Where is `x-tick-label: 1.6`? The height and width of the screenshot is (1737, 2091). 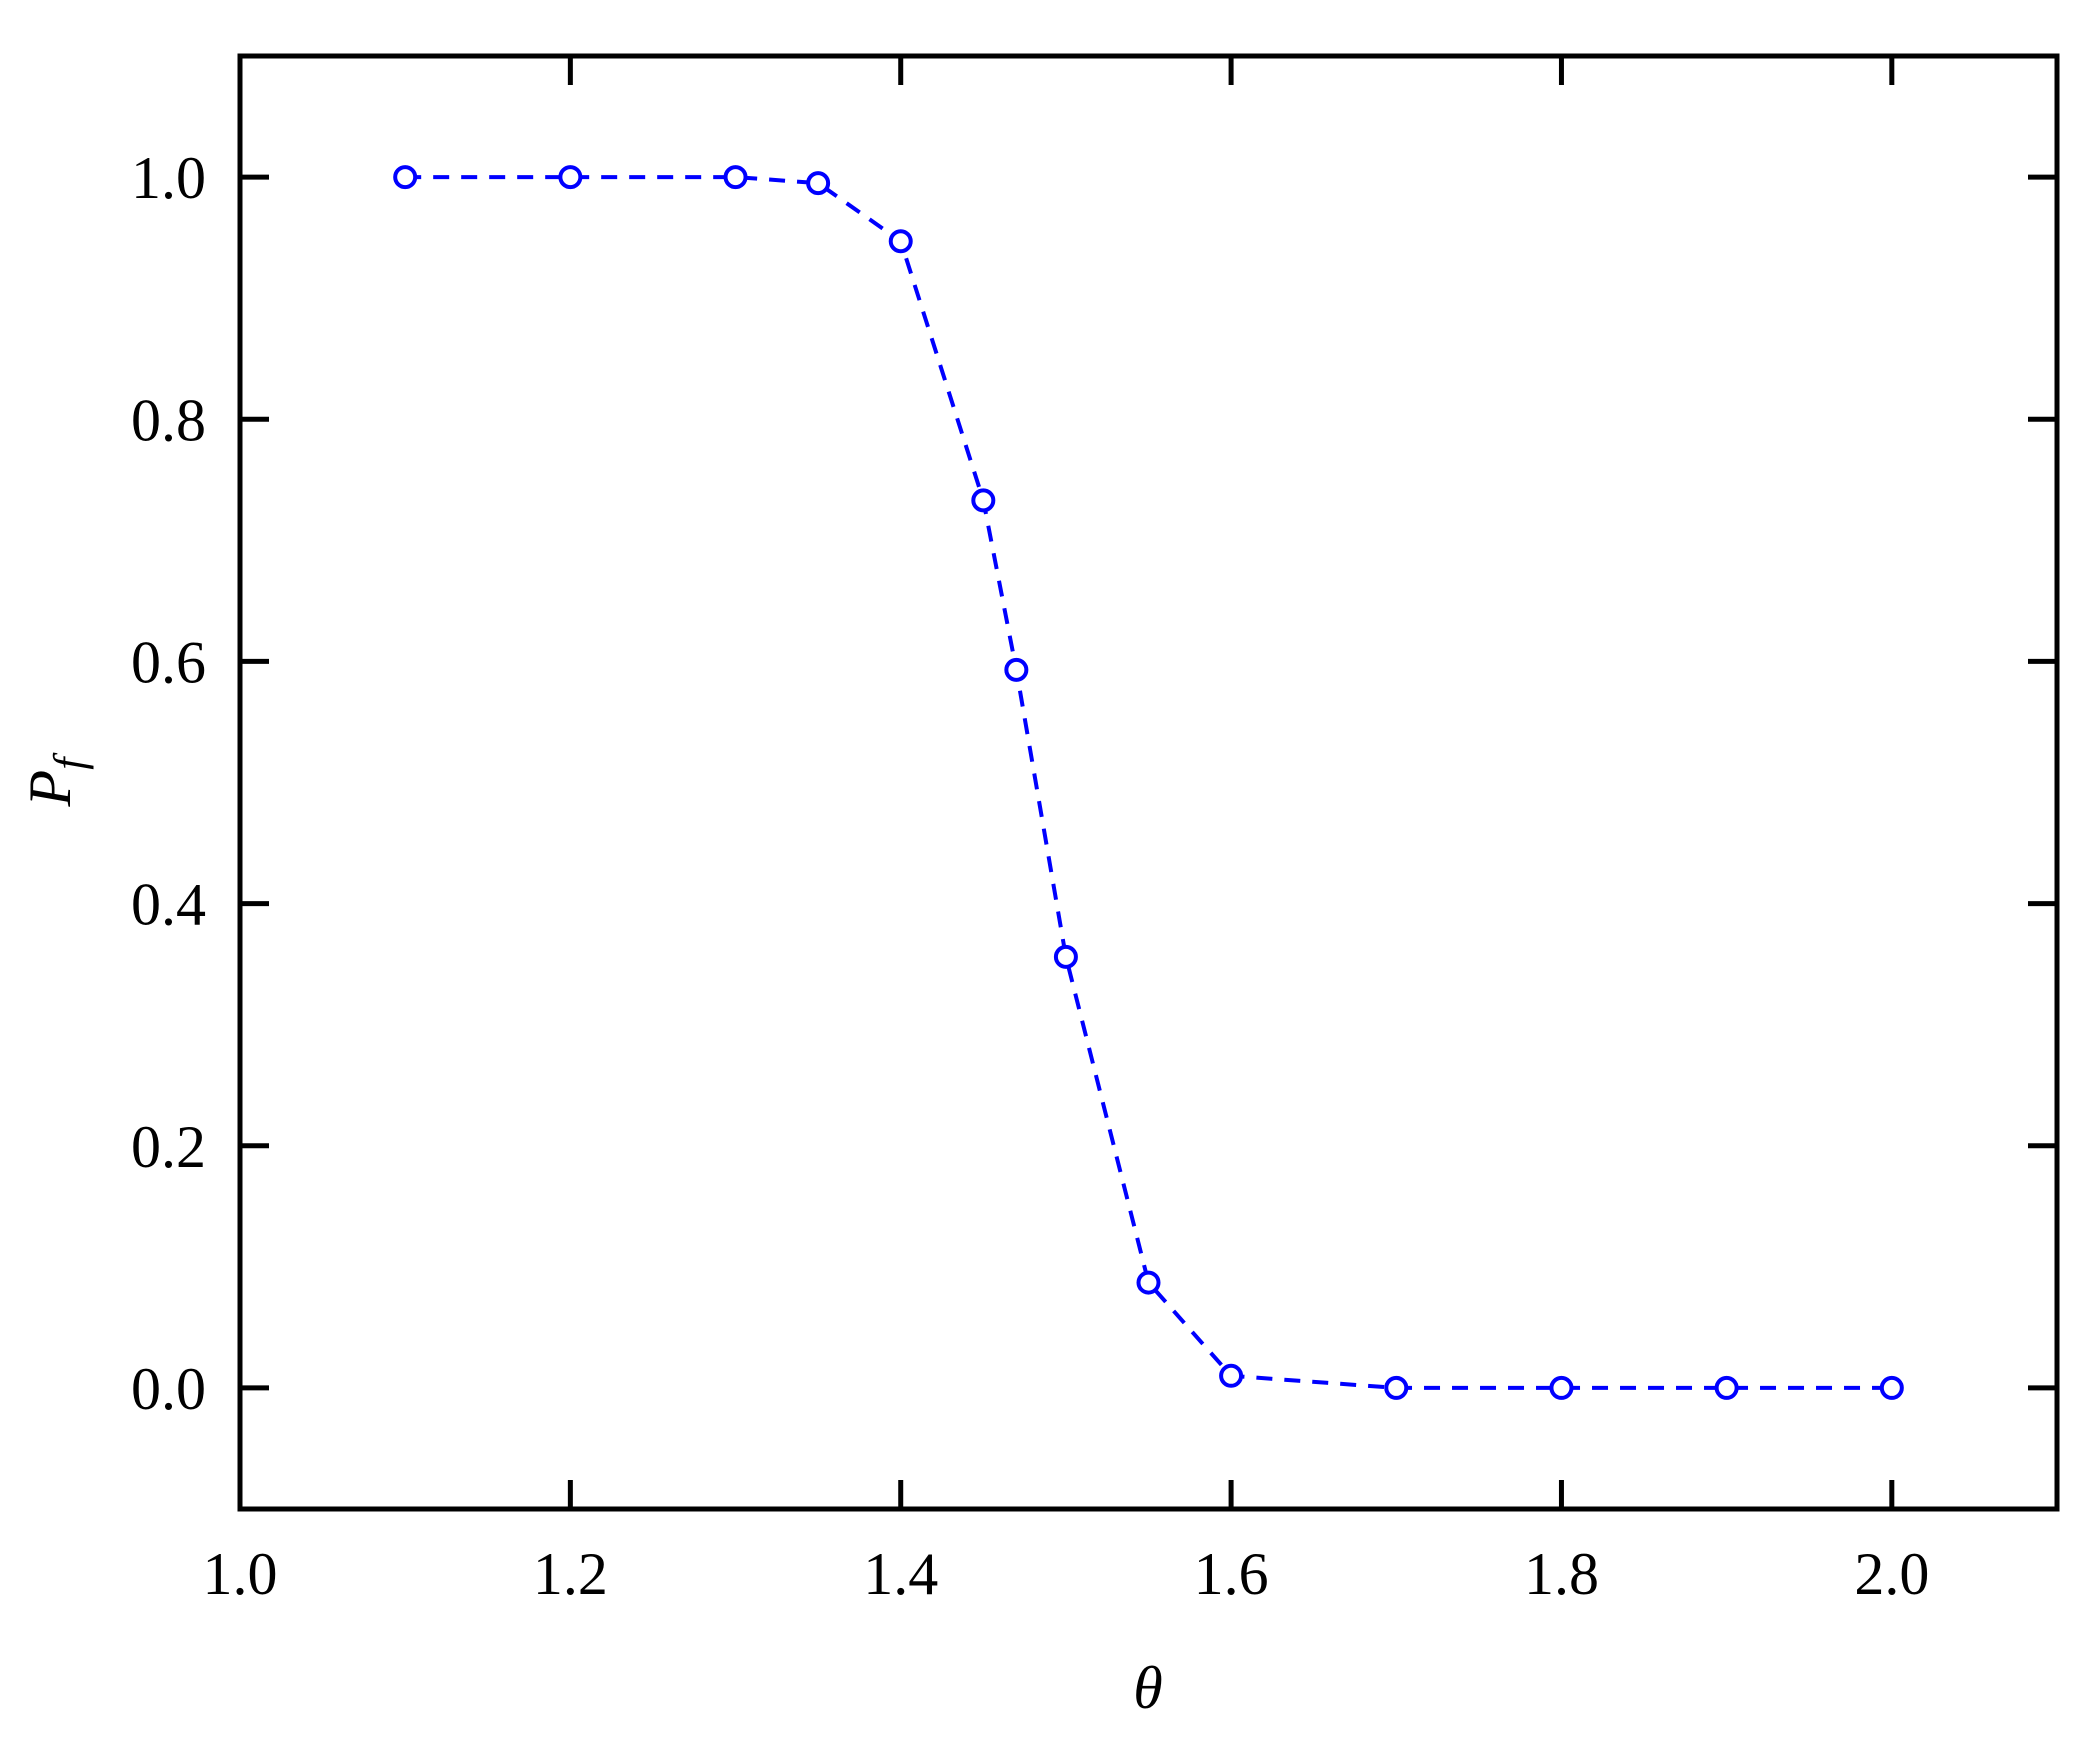
x-tick-label: 1.6 is located at coordinates (1231, 1574).